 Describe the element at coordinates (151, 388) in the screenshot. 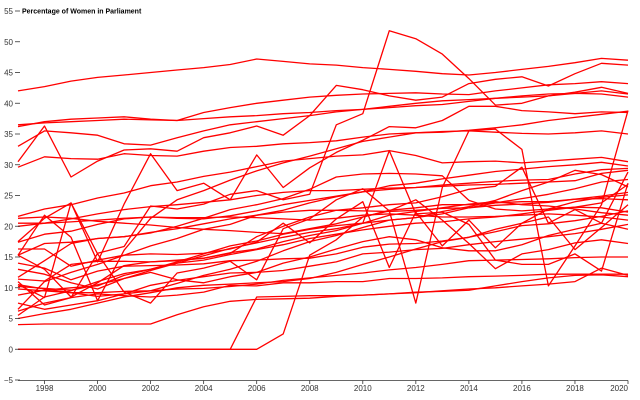

I see `x-tick-label: 2002` at that location.